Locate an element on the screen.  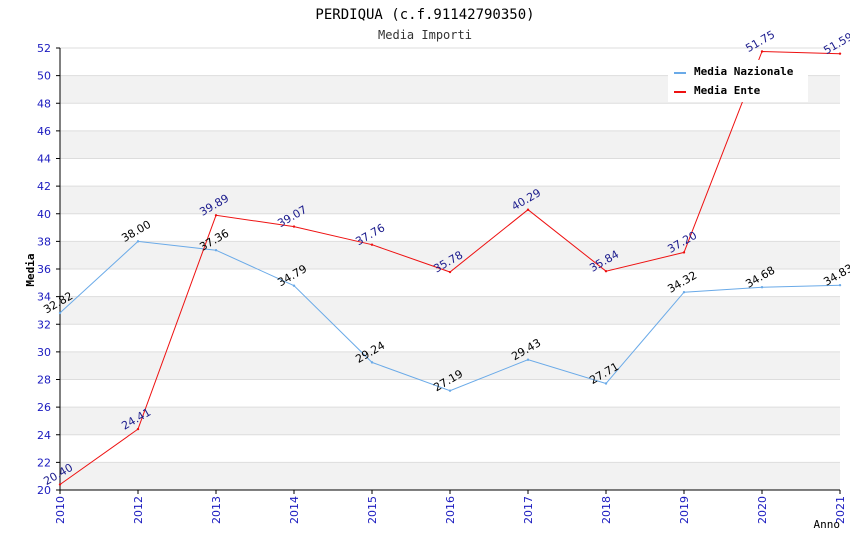
y-tick-label: 42 is located at coordinates (44, 186).